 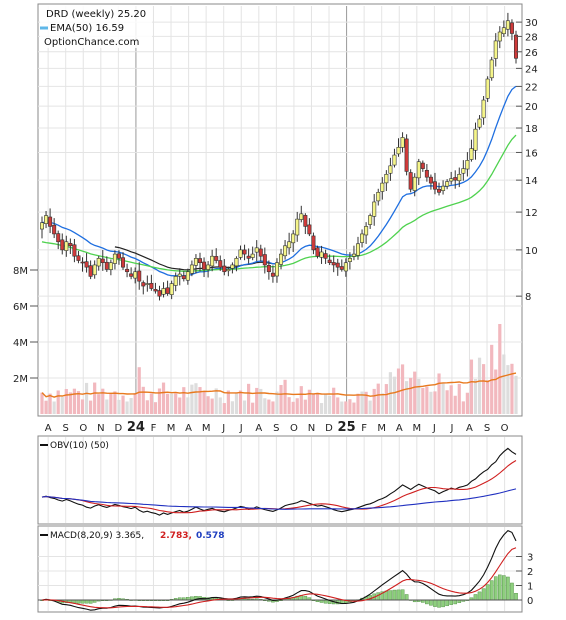 What do you see at coordinates (279, 578) in the screenshot?
I see `signal-line` at bounding box center [279, 578].